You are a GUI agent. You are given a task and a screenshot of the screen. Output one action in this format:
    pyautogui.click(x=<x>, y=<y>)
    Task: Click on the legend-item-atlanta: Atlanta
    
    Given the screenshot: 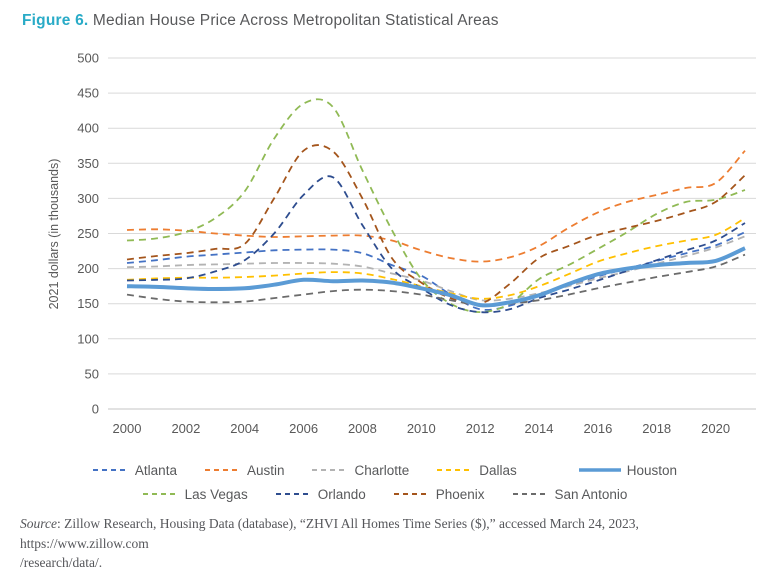 What is the action you would take?
    pyautogui.click(x=134, y=470)
    